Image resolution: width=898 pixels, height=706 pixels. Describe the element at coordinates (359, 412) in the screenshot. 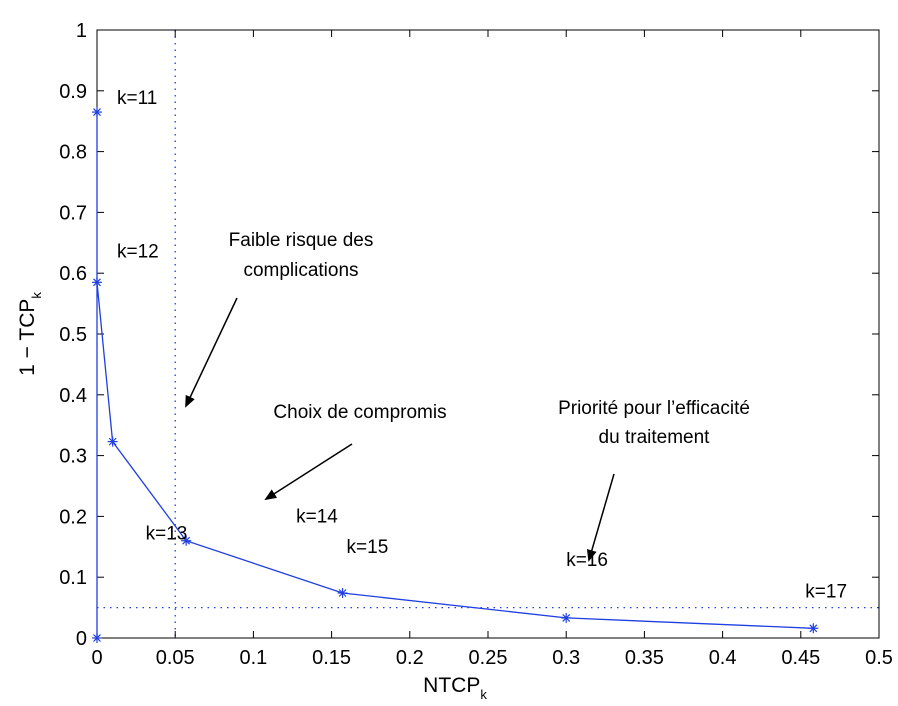

I see `annotation-compromise-line1: Choix de compromis` at that location.